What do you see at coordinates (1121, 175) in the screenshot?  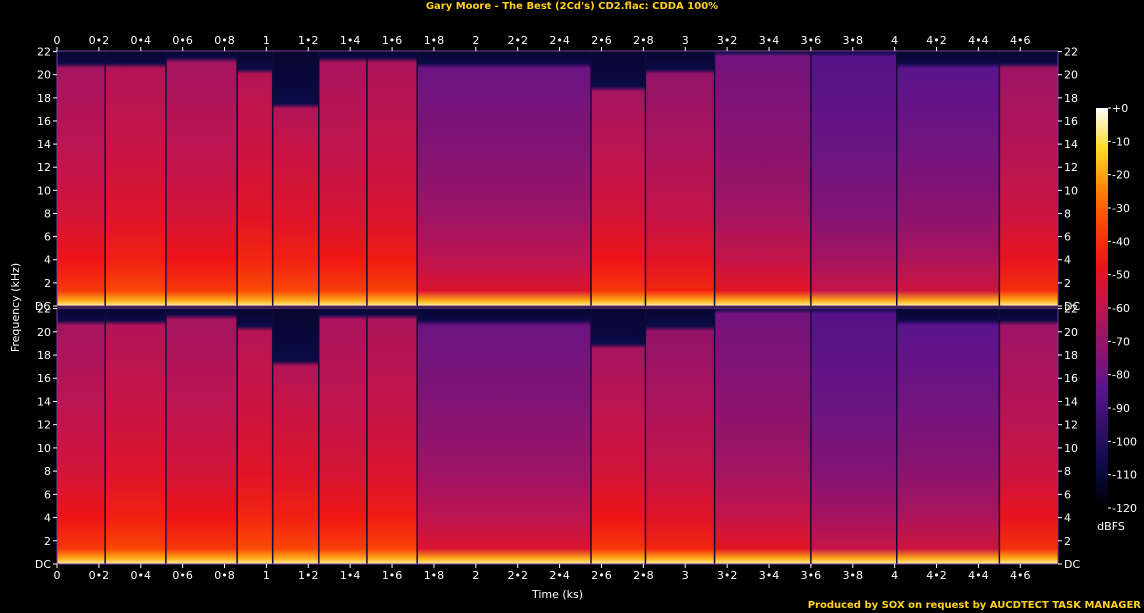 I see `colorbar-tick-label: -20` at bounding box center [1121, 175].